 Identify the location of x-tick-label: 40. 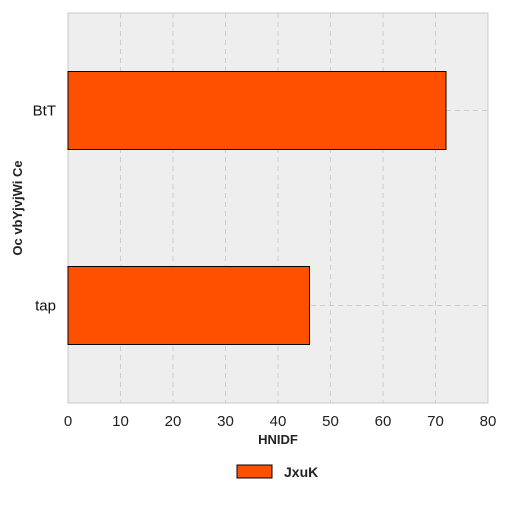
(278, 421).